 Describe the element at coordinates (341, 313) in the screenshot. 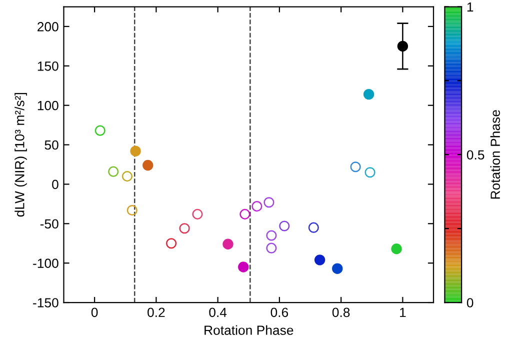

I see `x-tick-label: 0.8` at that location.